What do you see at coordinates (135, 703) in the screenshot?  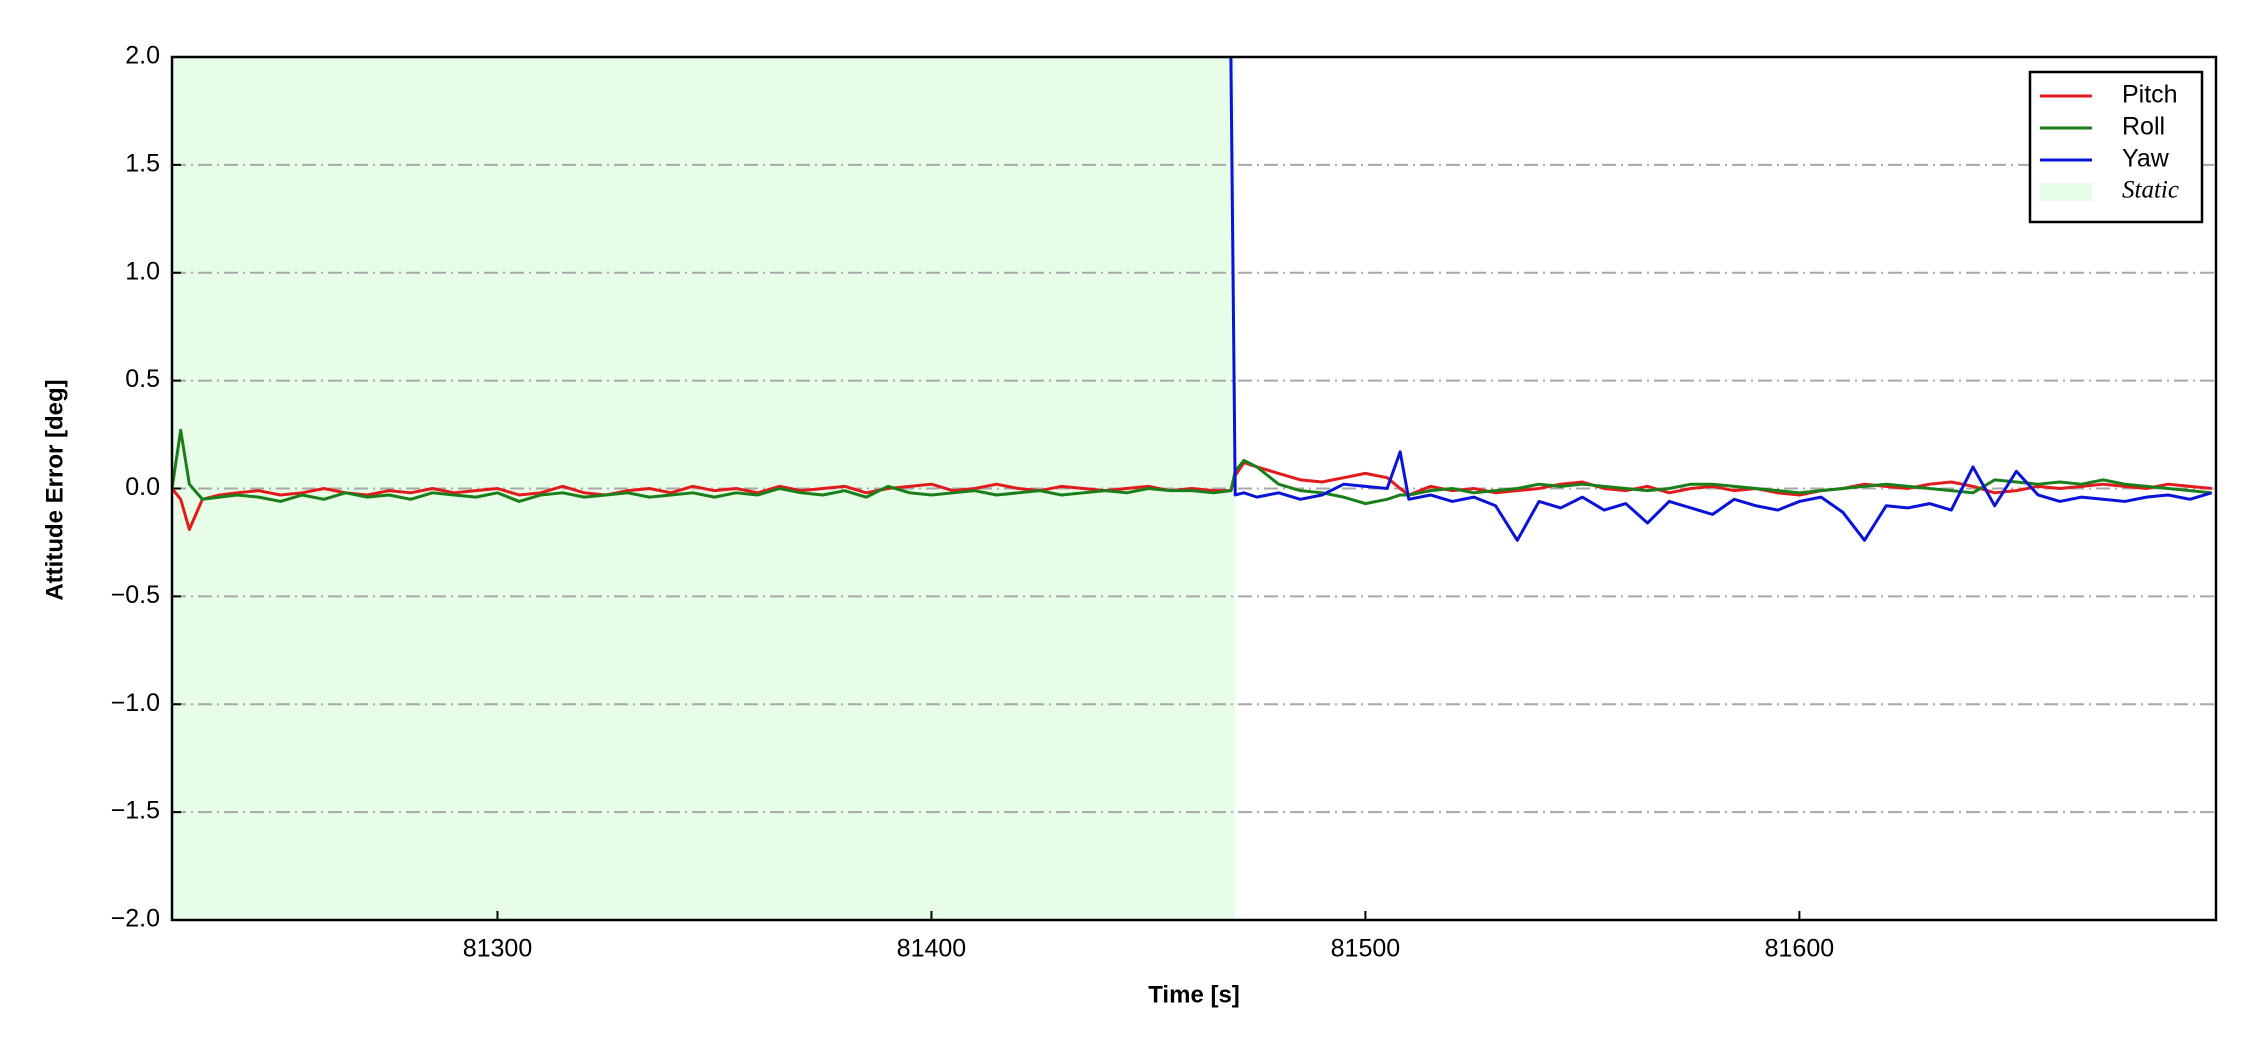 I see `y-tick-label: −1.0` at bounding box center [135, 703].